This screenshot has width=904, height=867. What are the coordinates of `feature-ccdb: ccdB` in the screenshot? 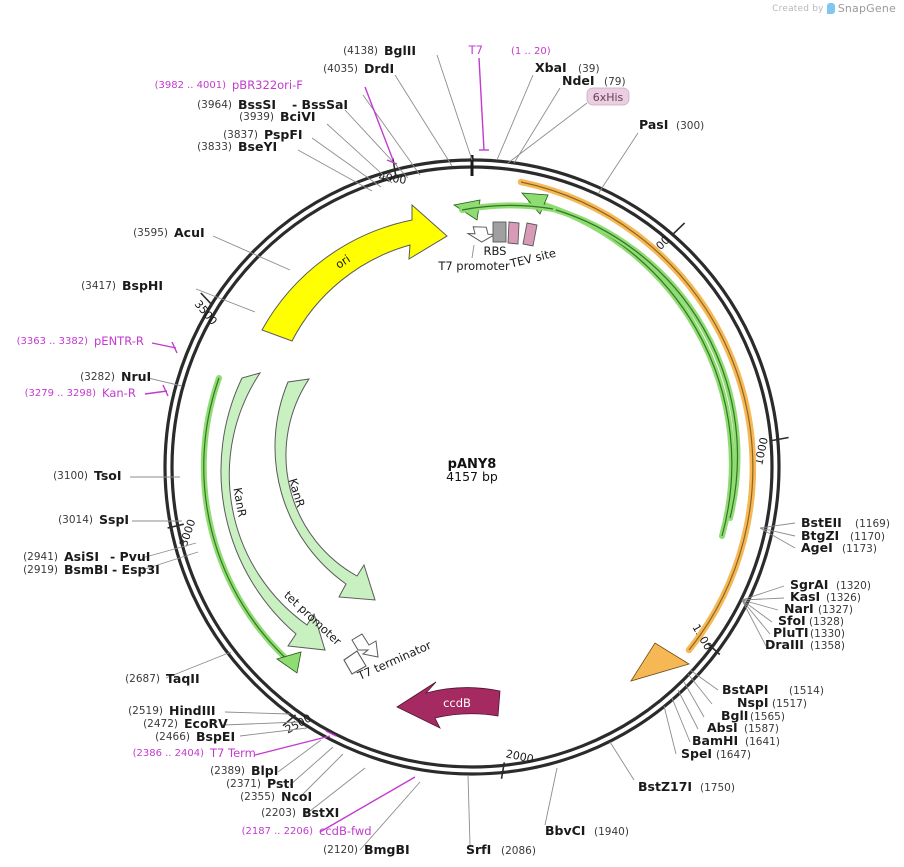 It's located at (448, 705).